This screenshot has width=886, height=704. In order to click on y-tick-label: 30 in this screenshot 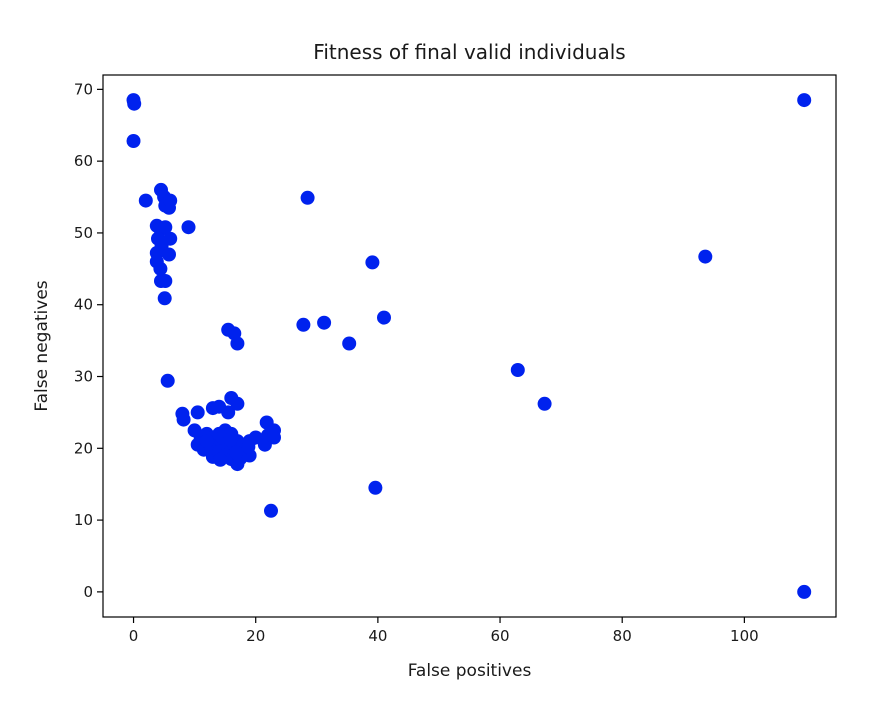, I will do `click(83, 377)`.